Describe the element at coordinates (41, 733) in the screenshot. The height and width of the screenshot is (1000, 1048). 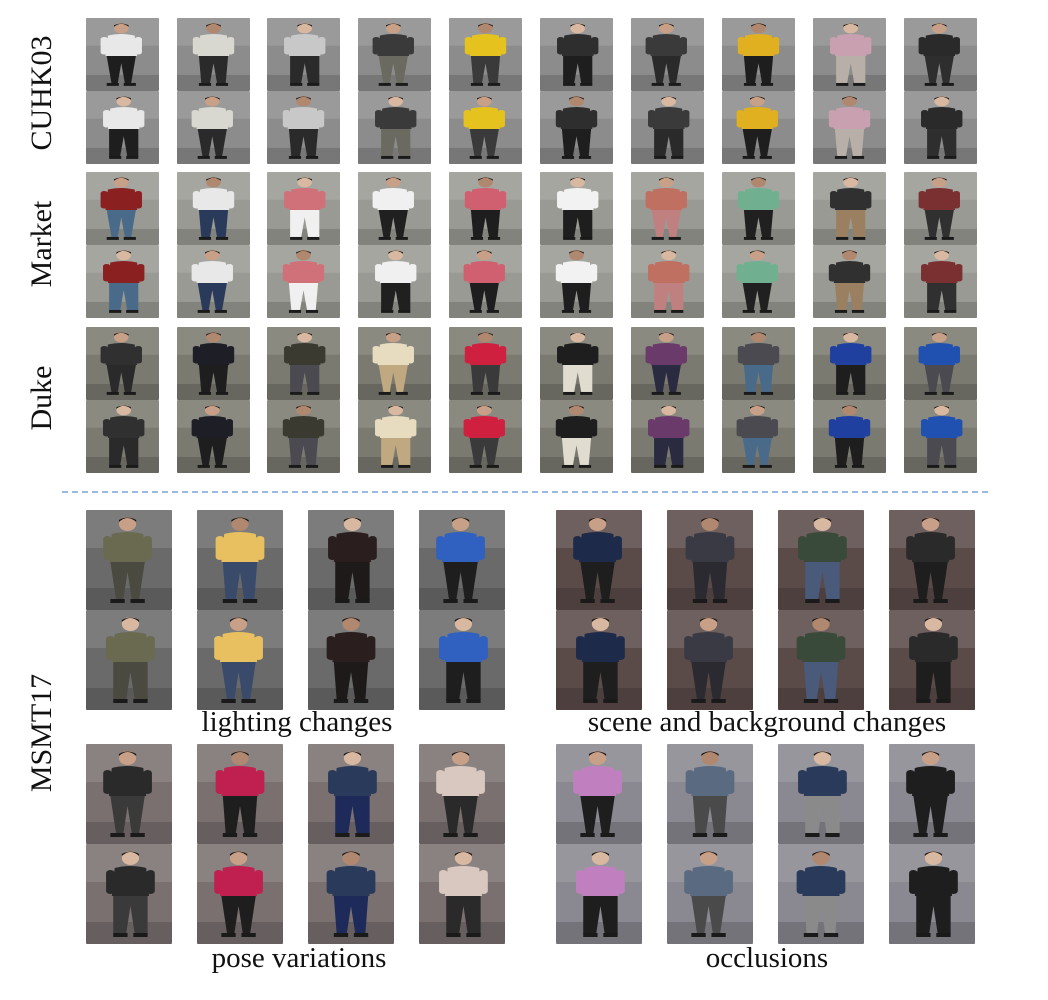
I see `dataset-label-msmt17: MSMT17` at that location.